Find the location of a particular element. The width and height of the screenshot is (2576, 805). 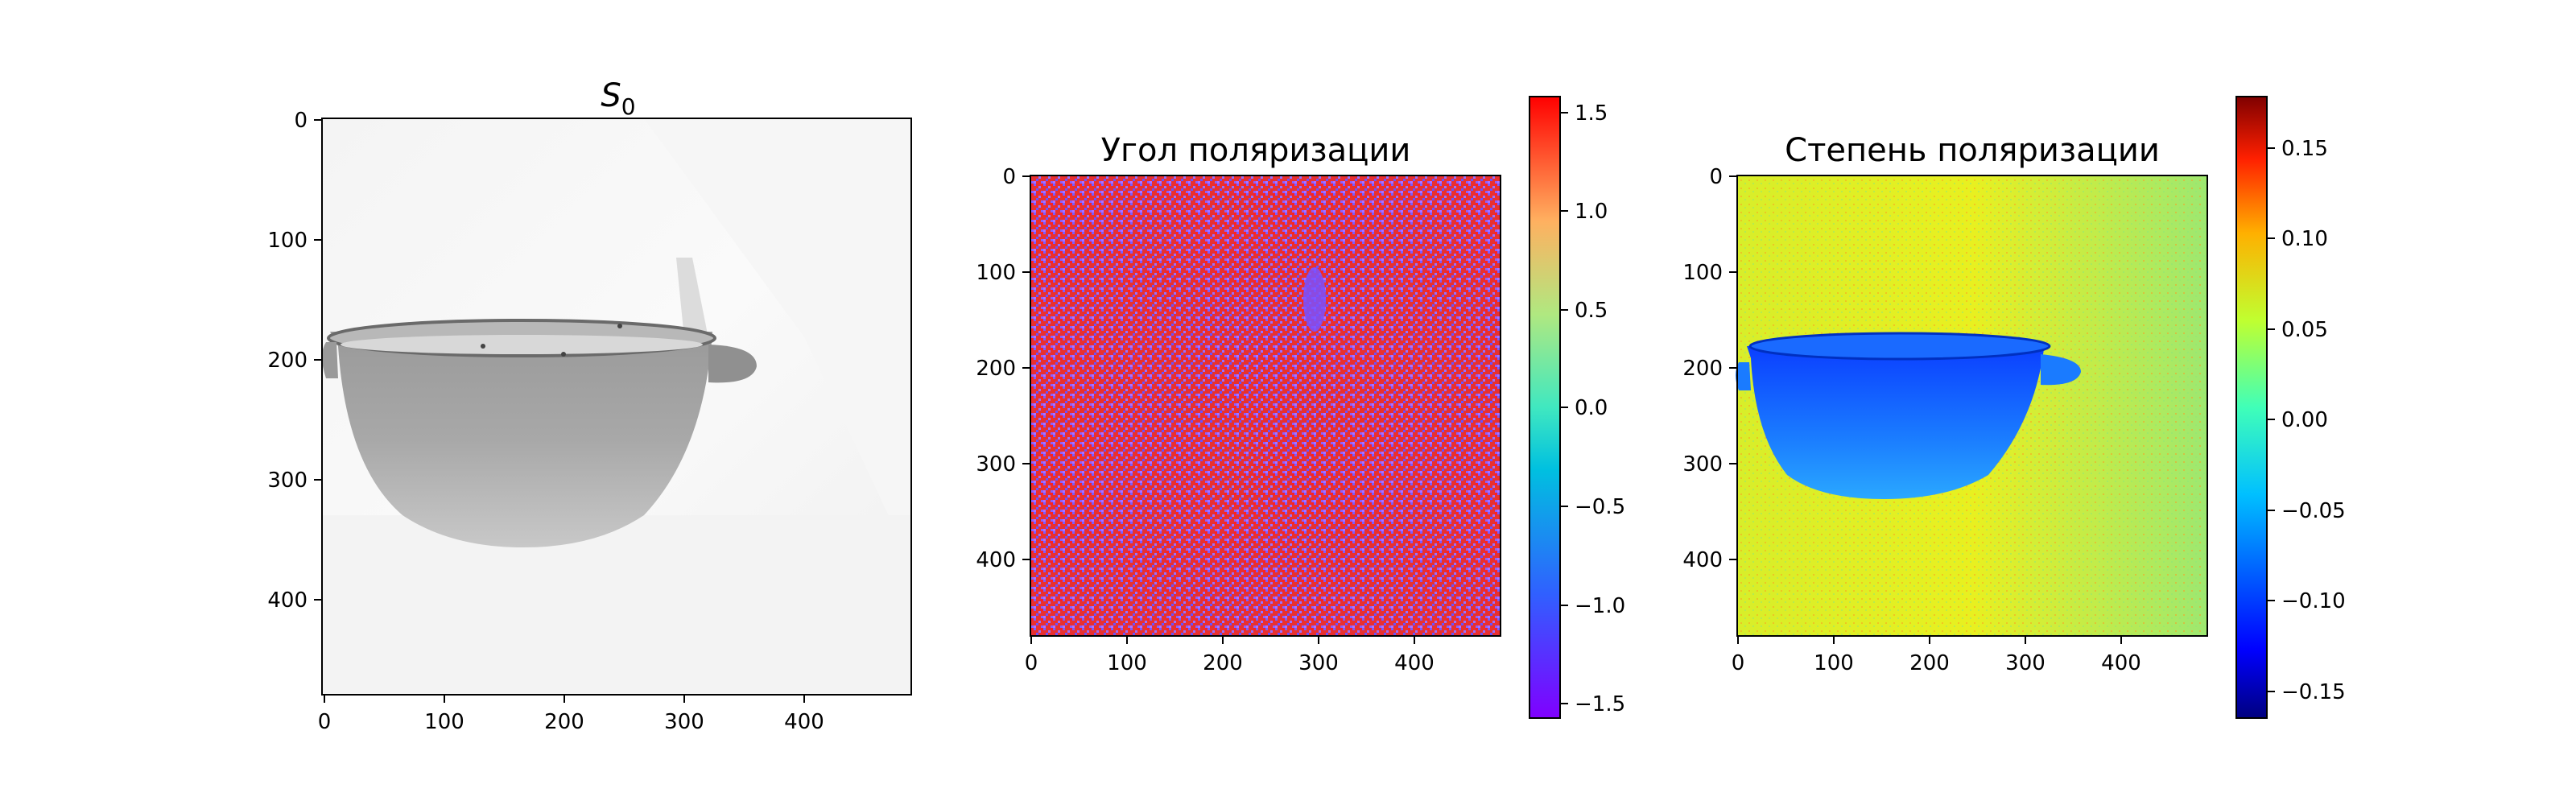

s0-title: S0 is located at coordinates (618, 98).